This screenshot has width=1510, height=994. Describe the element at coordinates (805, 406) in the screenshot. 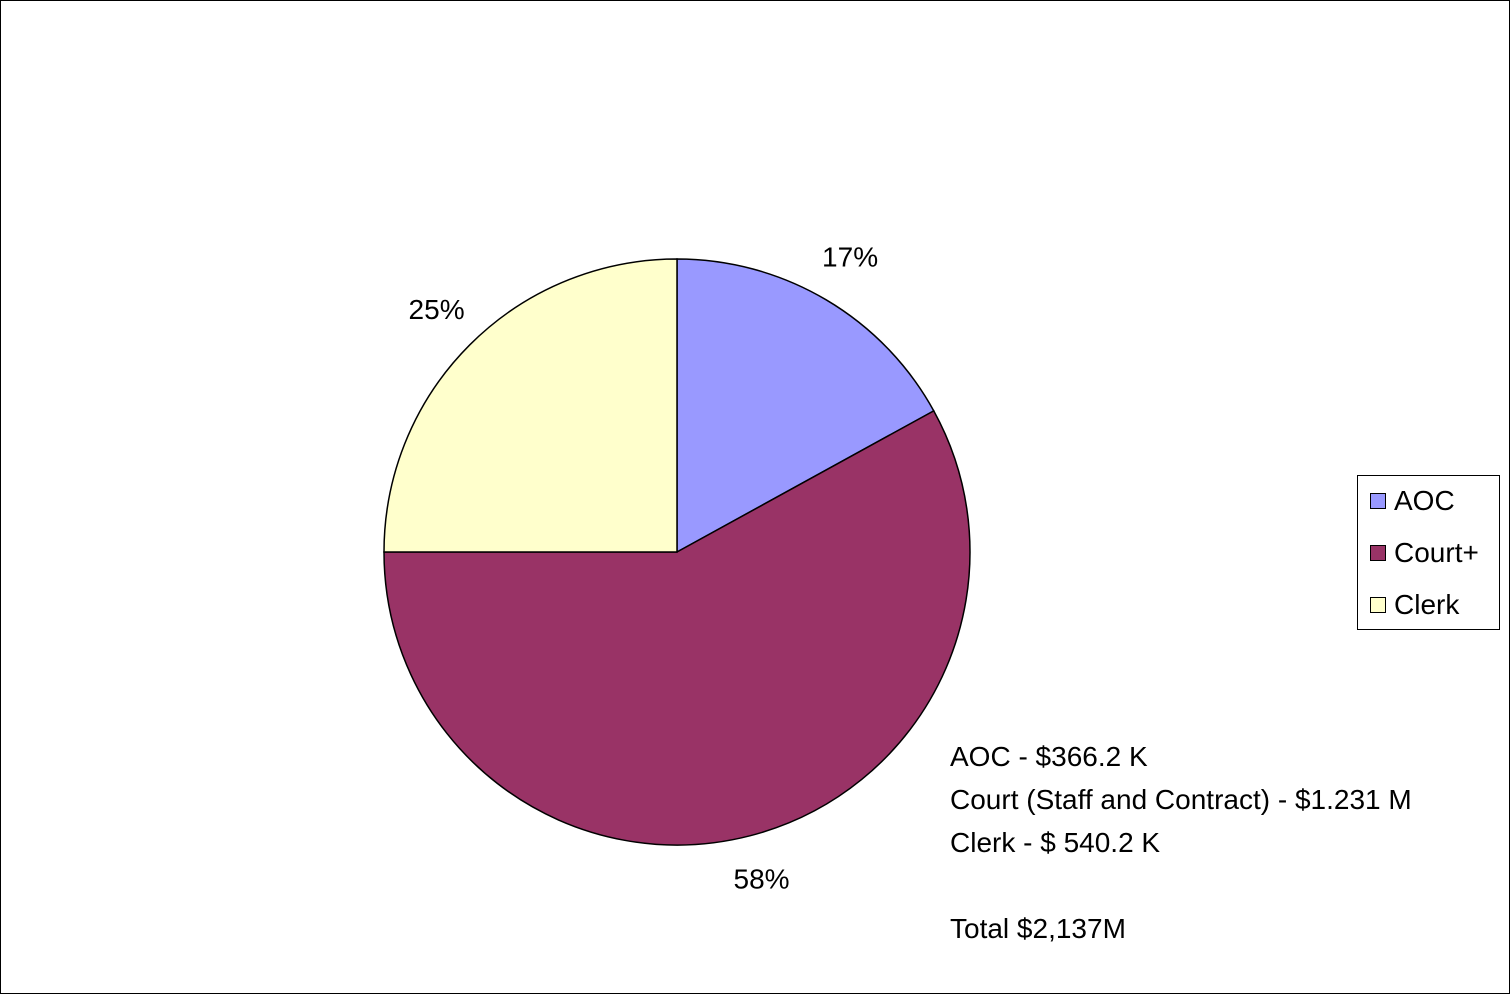

I see `pie-slice-aoc` at that location.